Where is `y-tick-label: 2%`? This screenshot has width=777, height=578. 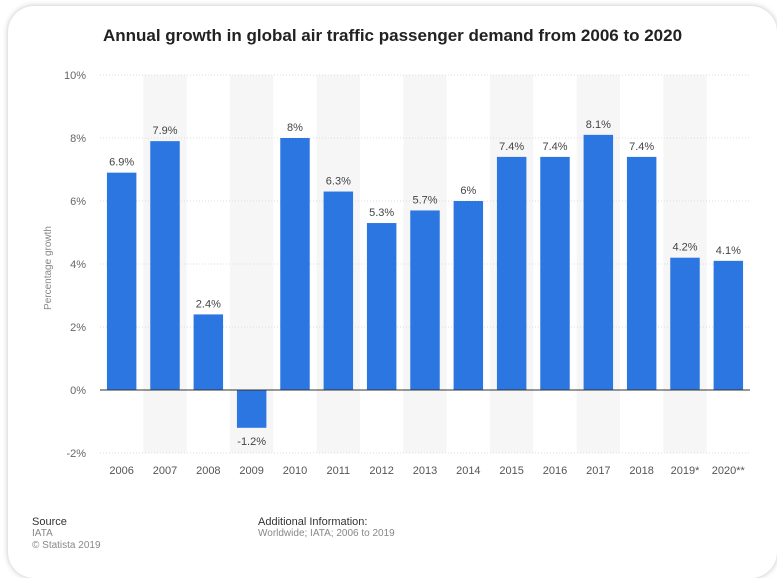
y-tick-label: 2% is located at coordinates (78, 328).